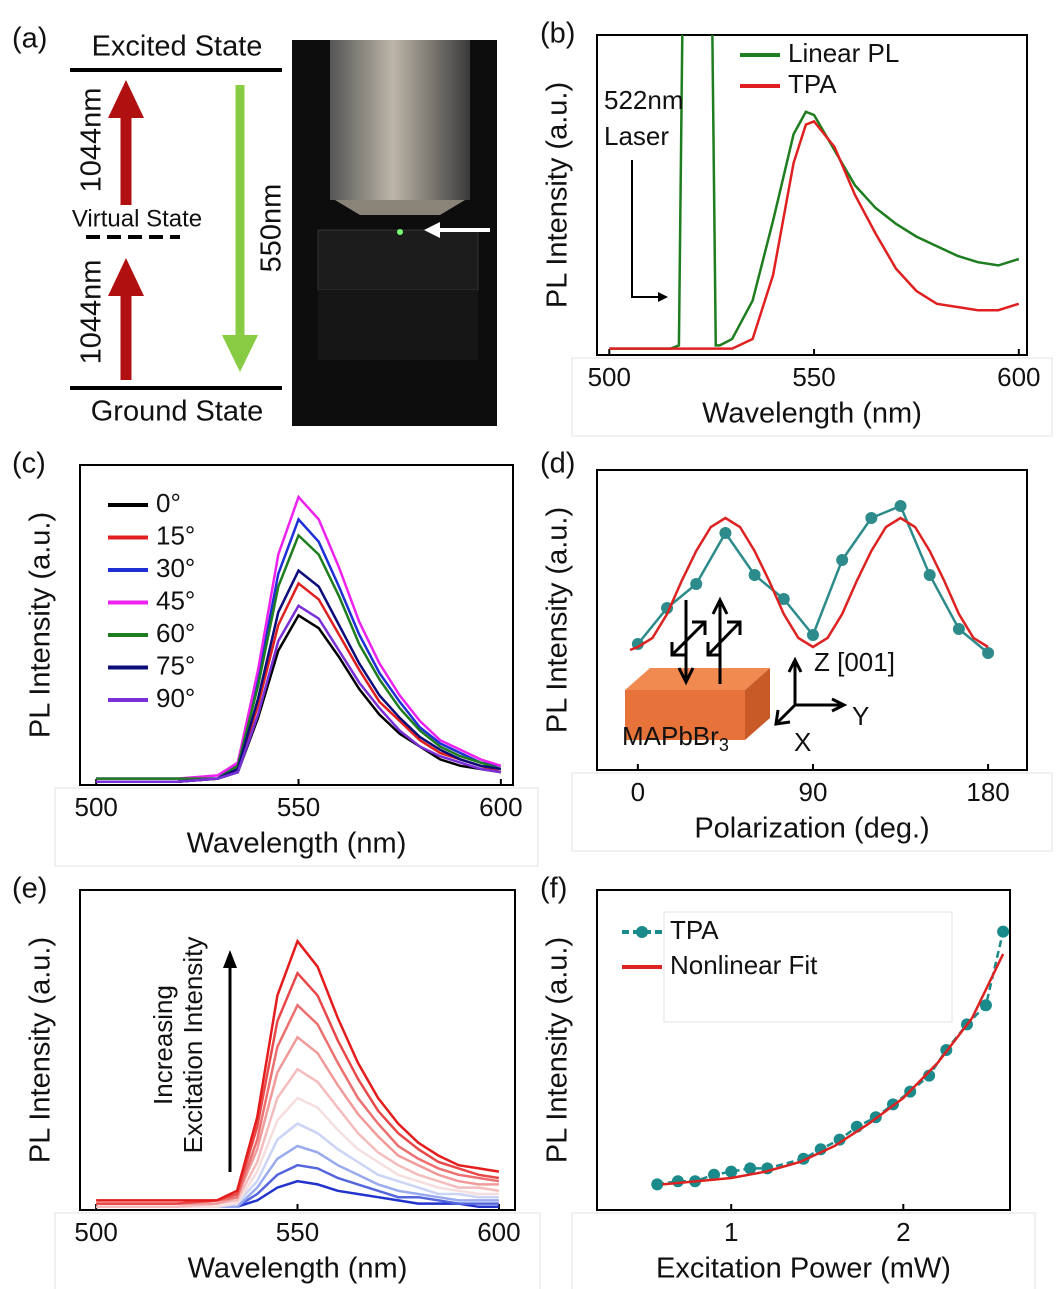 The width and height of the screenshot is (1062, 1289). I want to click on objective, so click(400, 120).